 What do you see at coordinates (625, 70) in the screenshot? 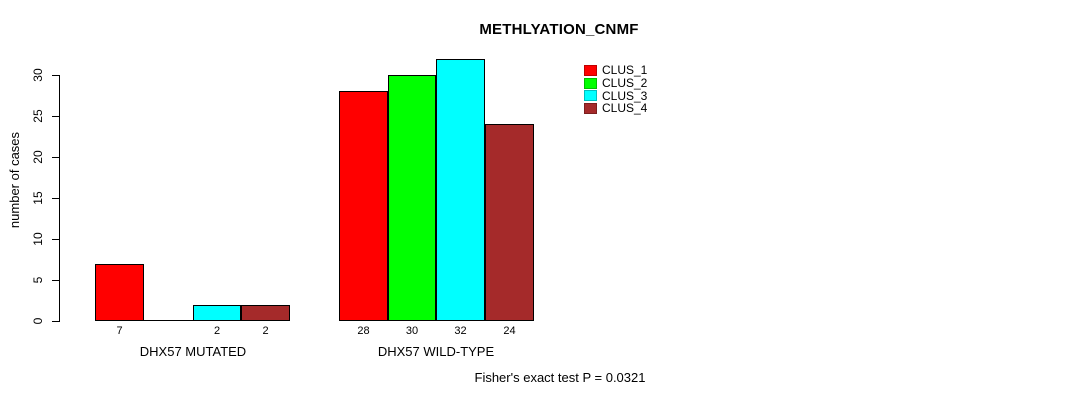
I see `legend-label: CLUS_1` at bounding box center [625, 70].